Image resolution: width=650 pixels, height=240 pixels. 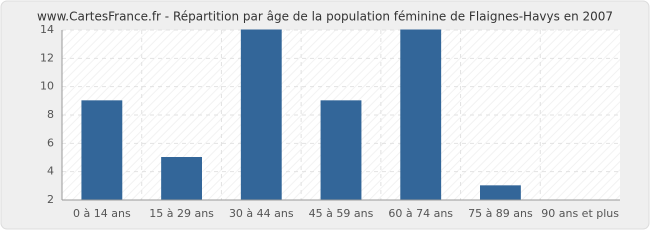 What do you see at coordinates (102, 213) in the screenshot?
I see `x-tick-label: 0 à 14 ans` at bounding box center [102, 213].